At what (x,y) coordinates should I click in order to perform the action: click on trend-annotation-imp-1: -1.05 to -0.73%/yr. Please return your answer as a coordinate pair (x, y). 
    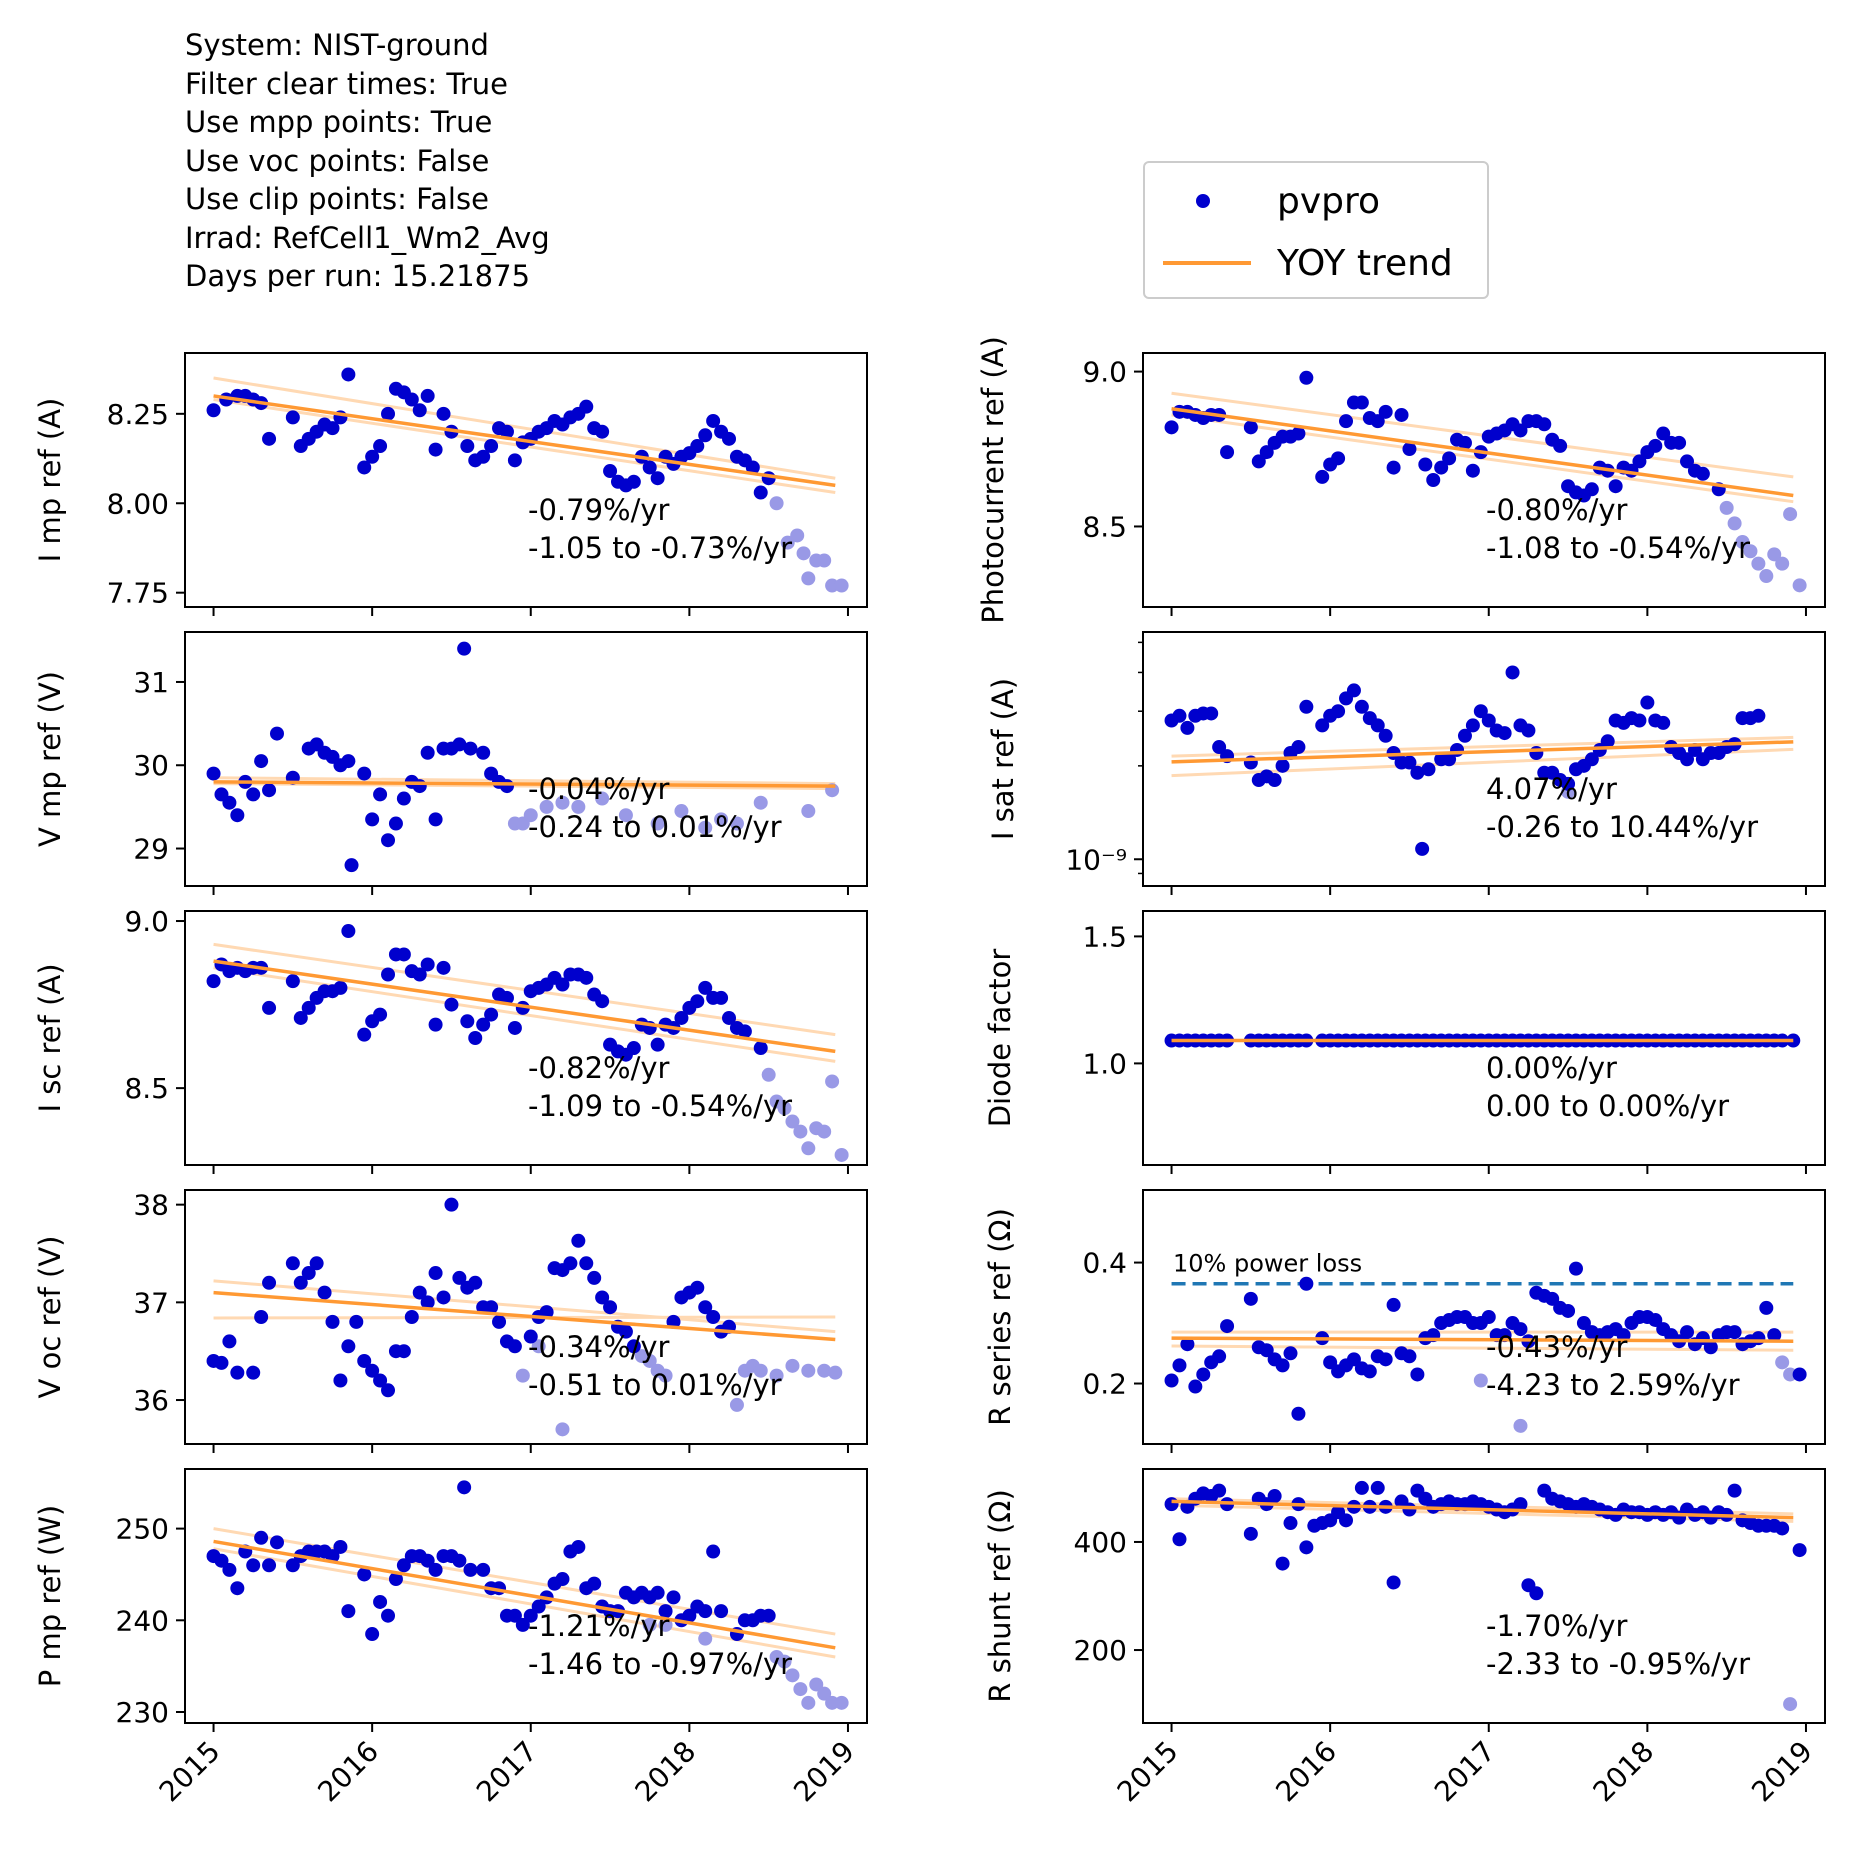
    Looking at the image, I should click on (660, 548).